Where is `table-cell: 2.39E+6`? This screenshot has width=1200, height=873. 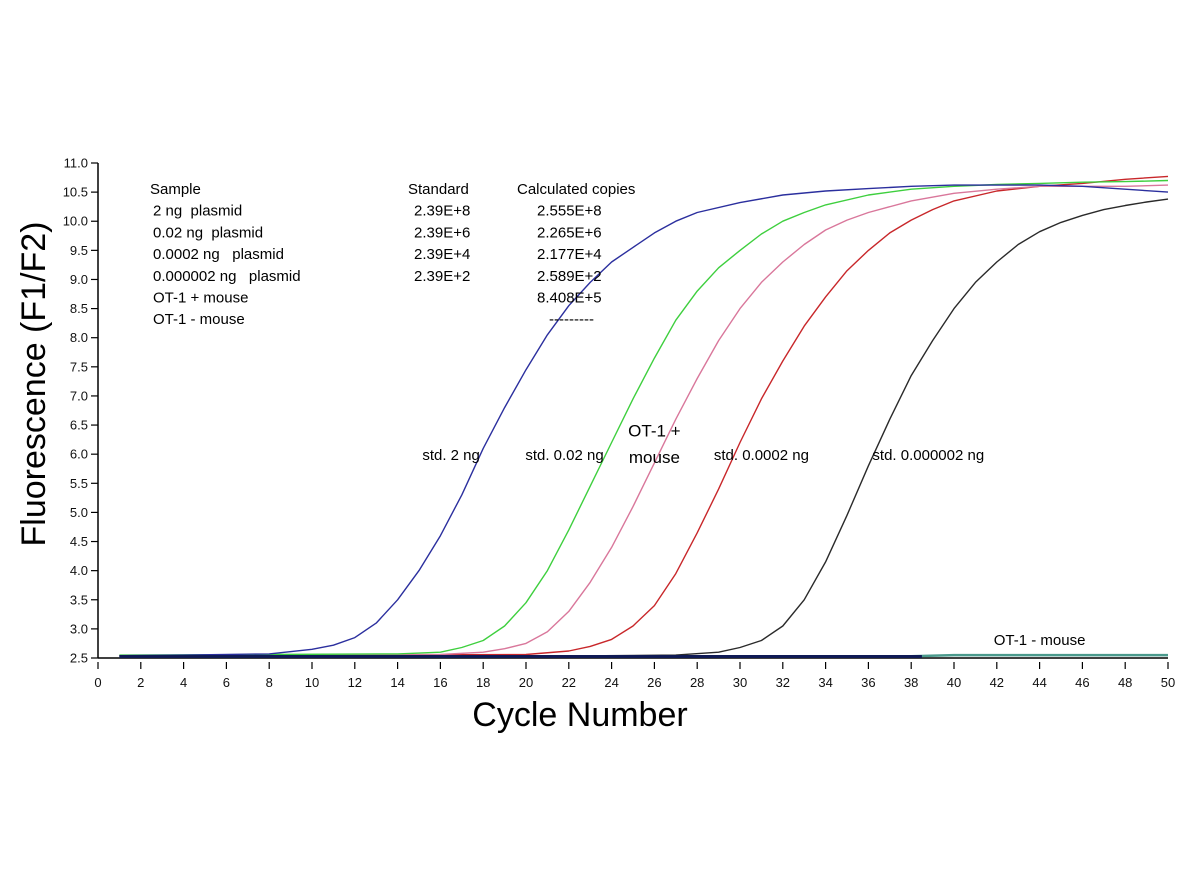 table-cell: 2.39E+6 is located at coordinates (442, 232).